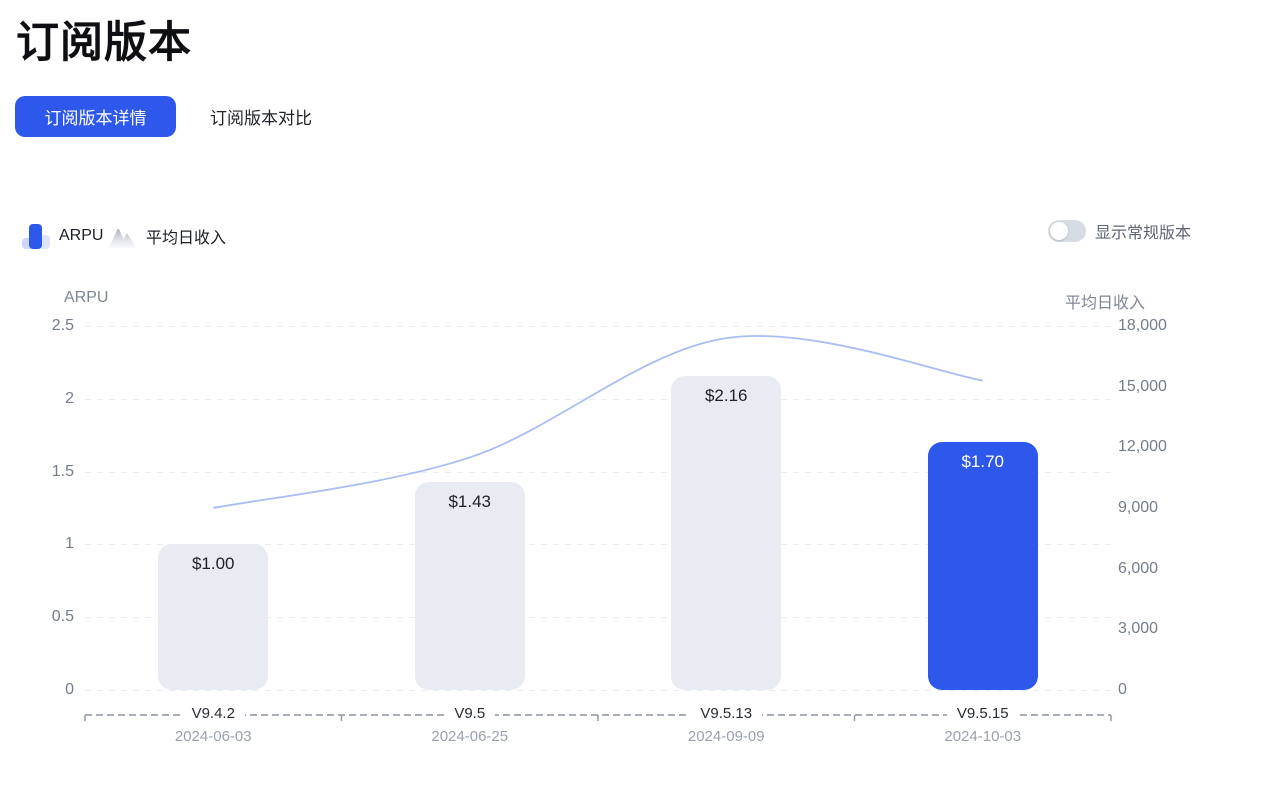 This screenshot has width=1280, height=785. I want to click on version-label: V9.4.2, so click(213, 714).